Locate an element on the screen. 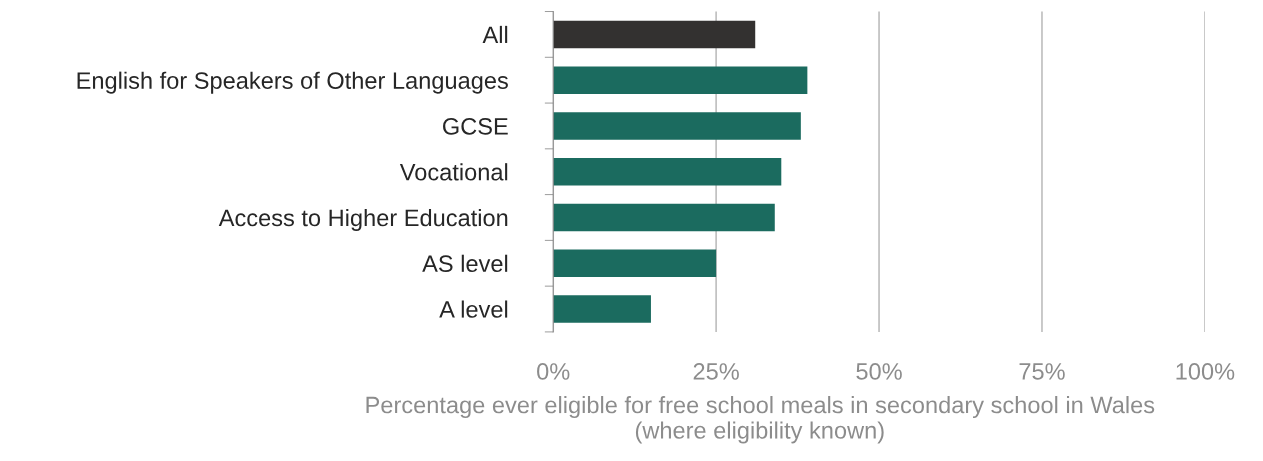  x-tick-label: 50% is located at coordinates (879, 371).